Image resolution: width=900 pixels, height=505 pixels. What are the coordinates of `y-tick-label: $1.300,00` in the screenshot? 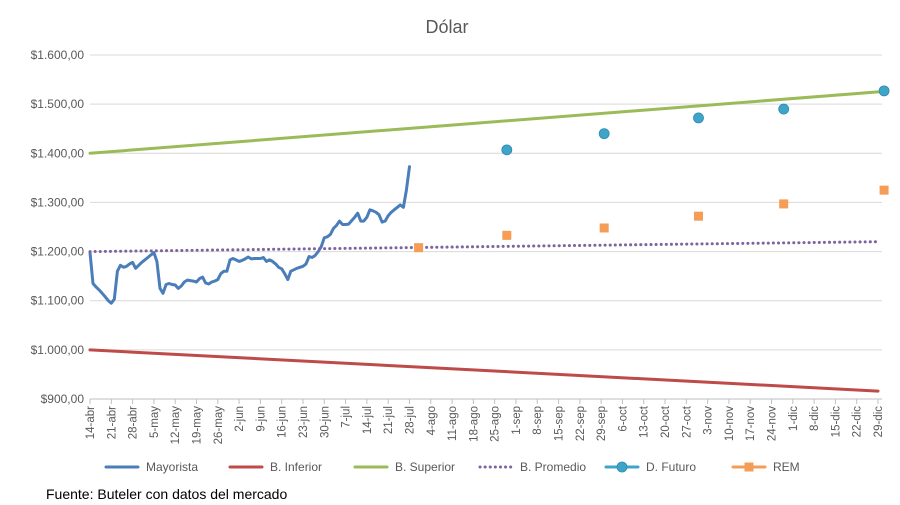 It's located at (58, 202).